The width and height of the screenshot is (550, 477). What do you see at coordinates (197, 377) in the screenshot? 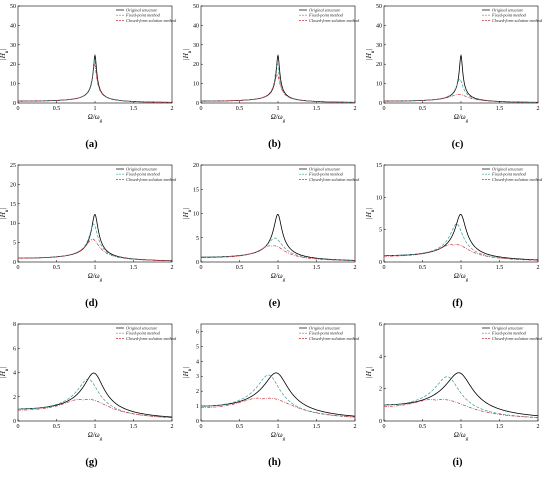
I see `y-tick-label: 3` at bounding box center [197, 377].